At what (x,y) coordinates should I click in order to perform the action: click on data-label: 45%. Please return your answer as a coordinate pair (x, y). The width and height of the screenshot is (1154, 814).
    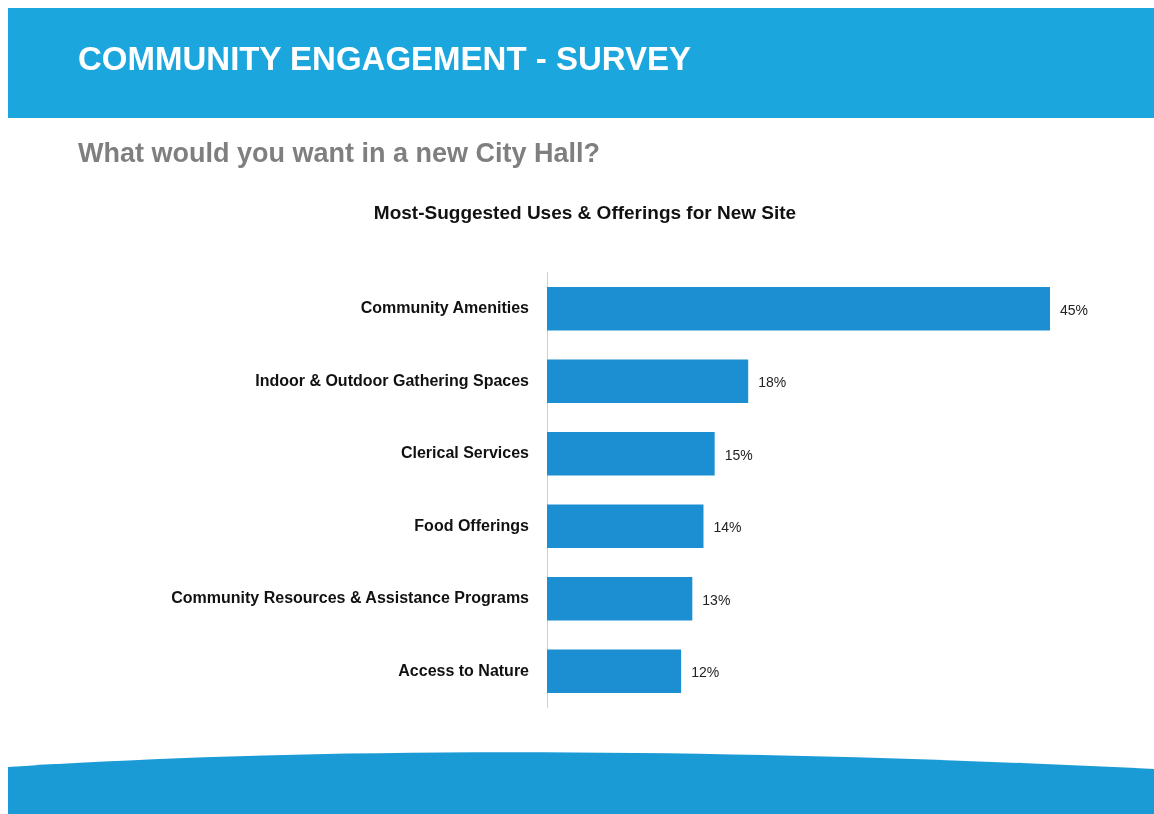
    Looking at the image, I should click on (1074, 309).